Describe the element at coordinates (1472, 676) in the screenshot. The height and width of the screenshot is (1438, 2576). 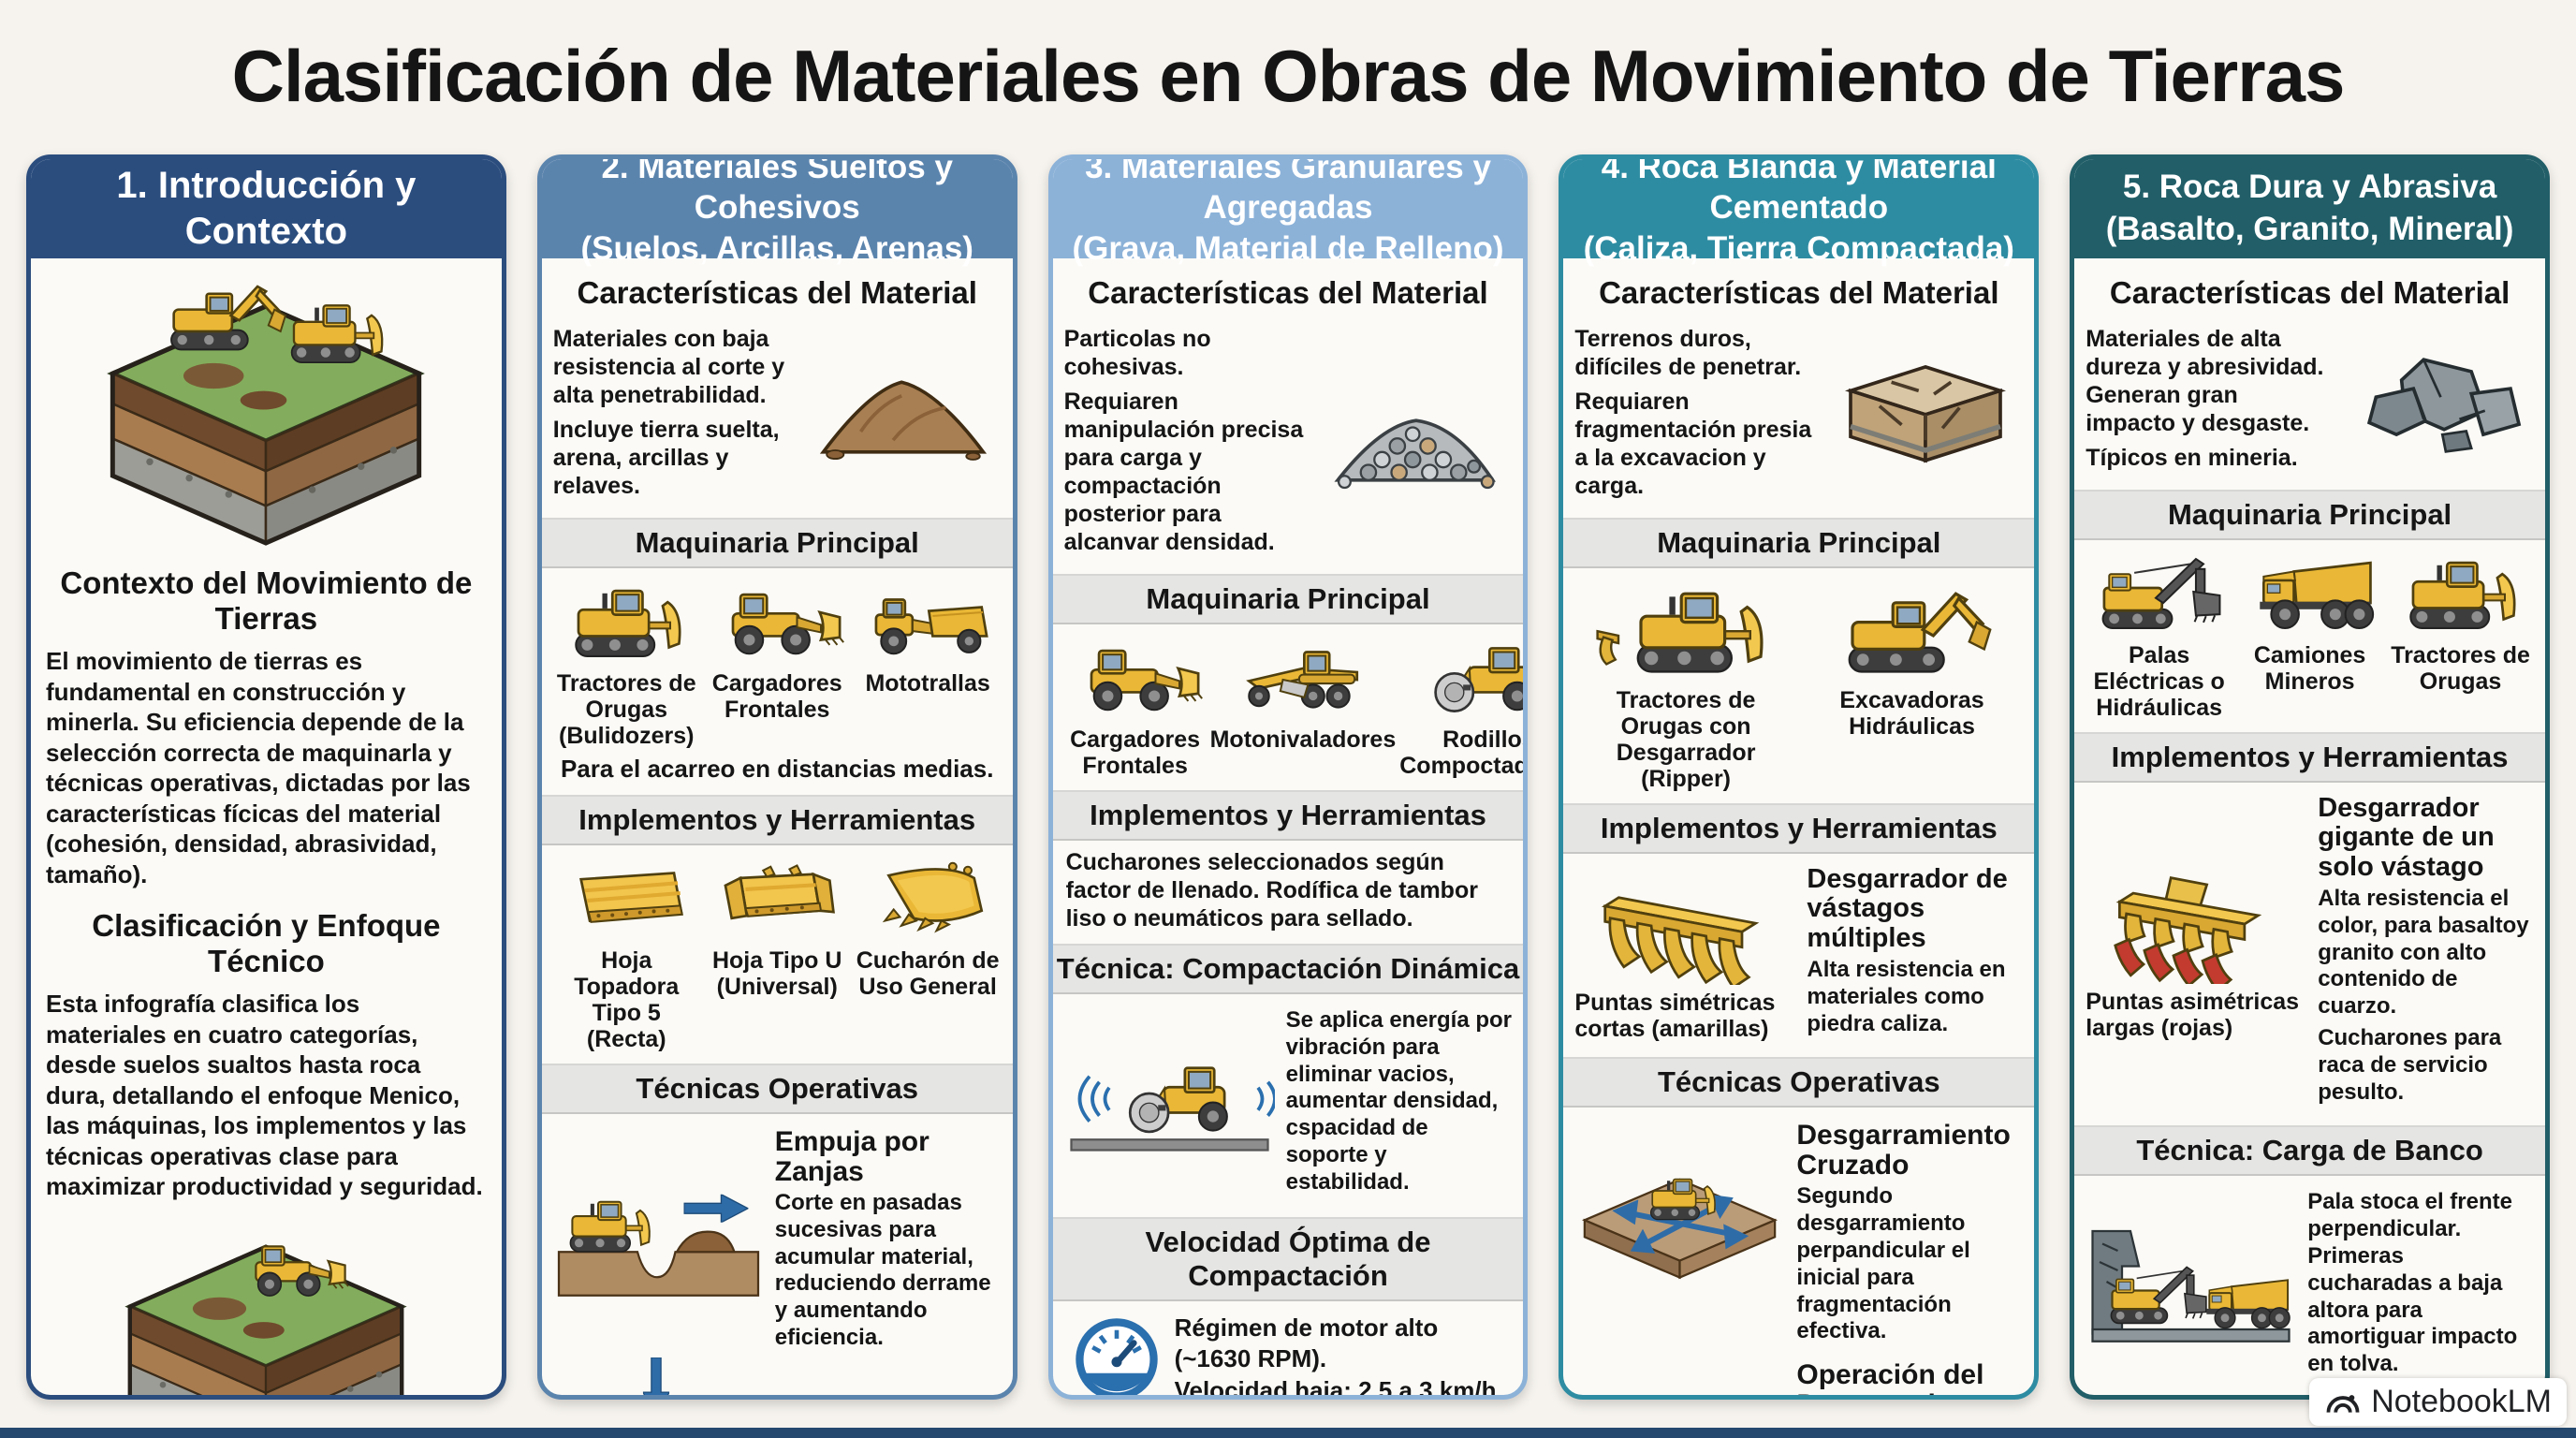
I see `roller-compactor-icon` at that location.